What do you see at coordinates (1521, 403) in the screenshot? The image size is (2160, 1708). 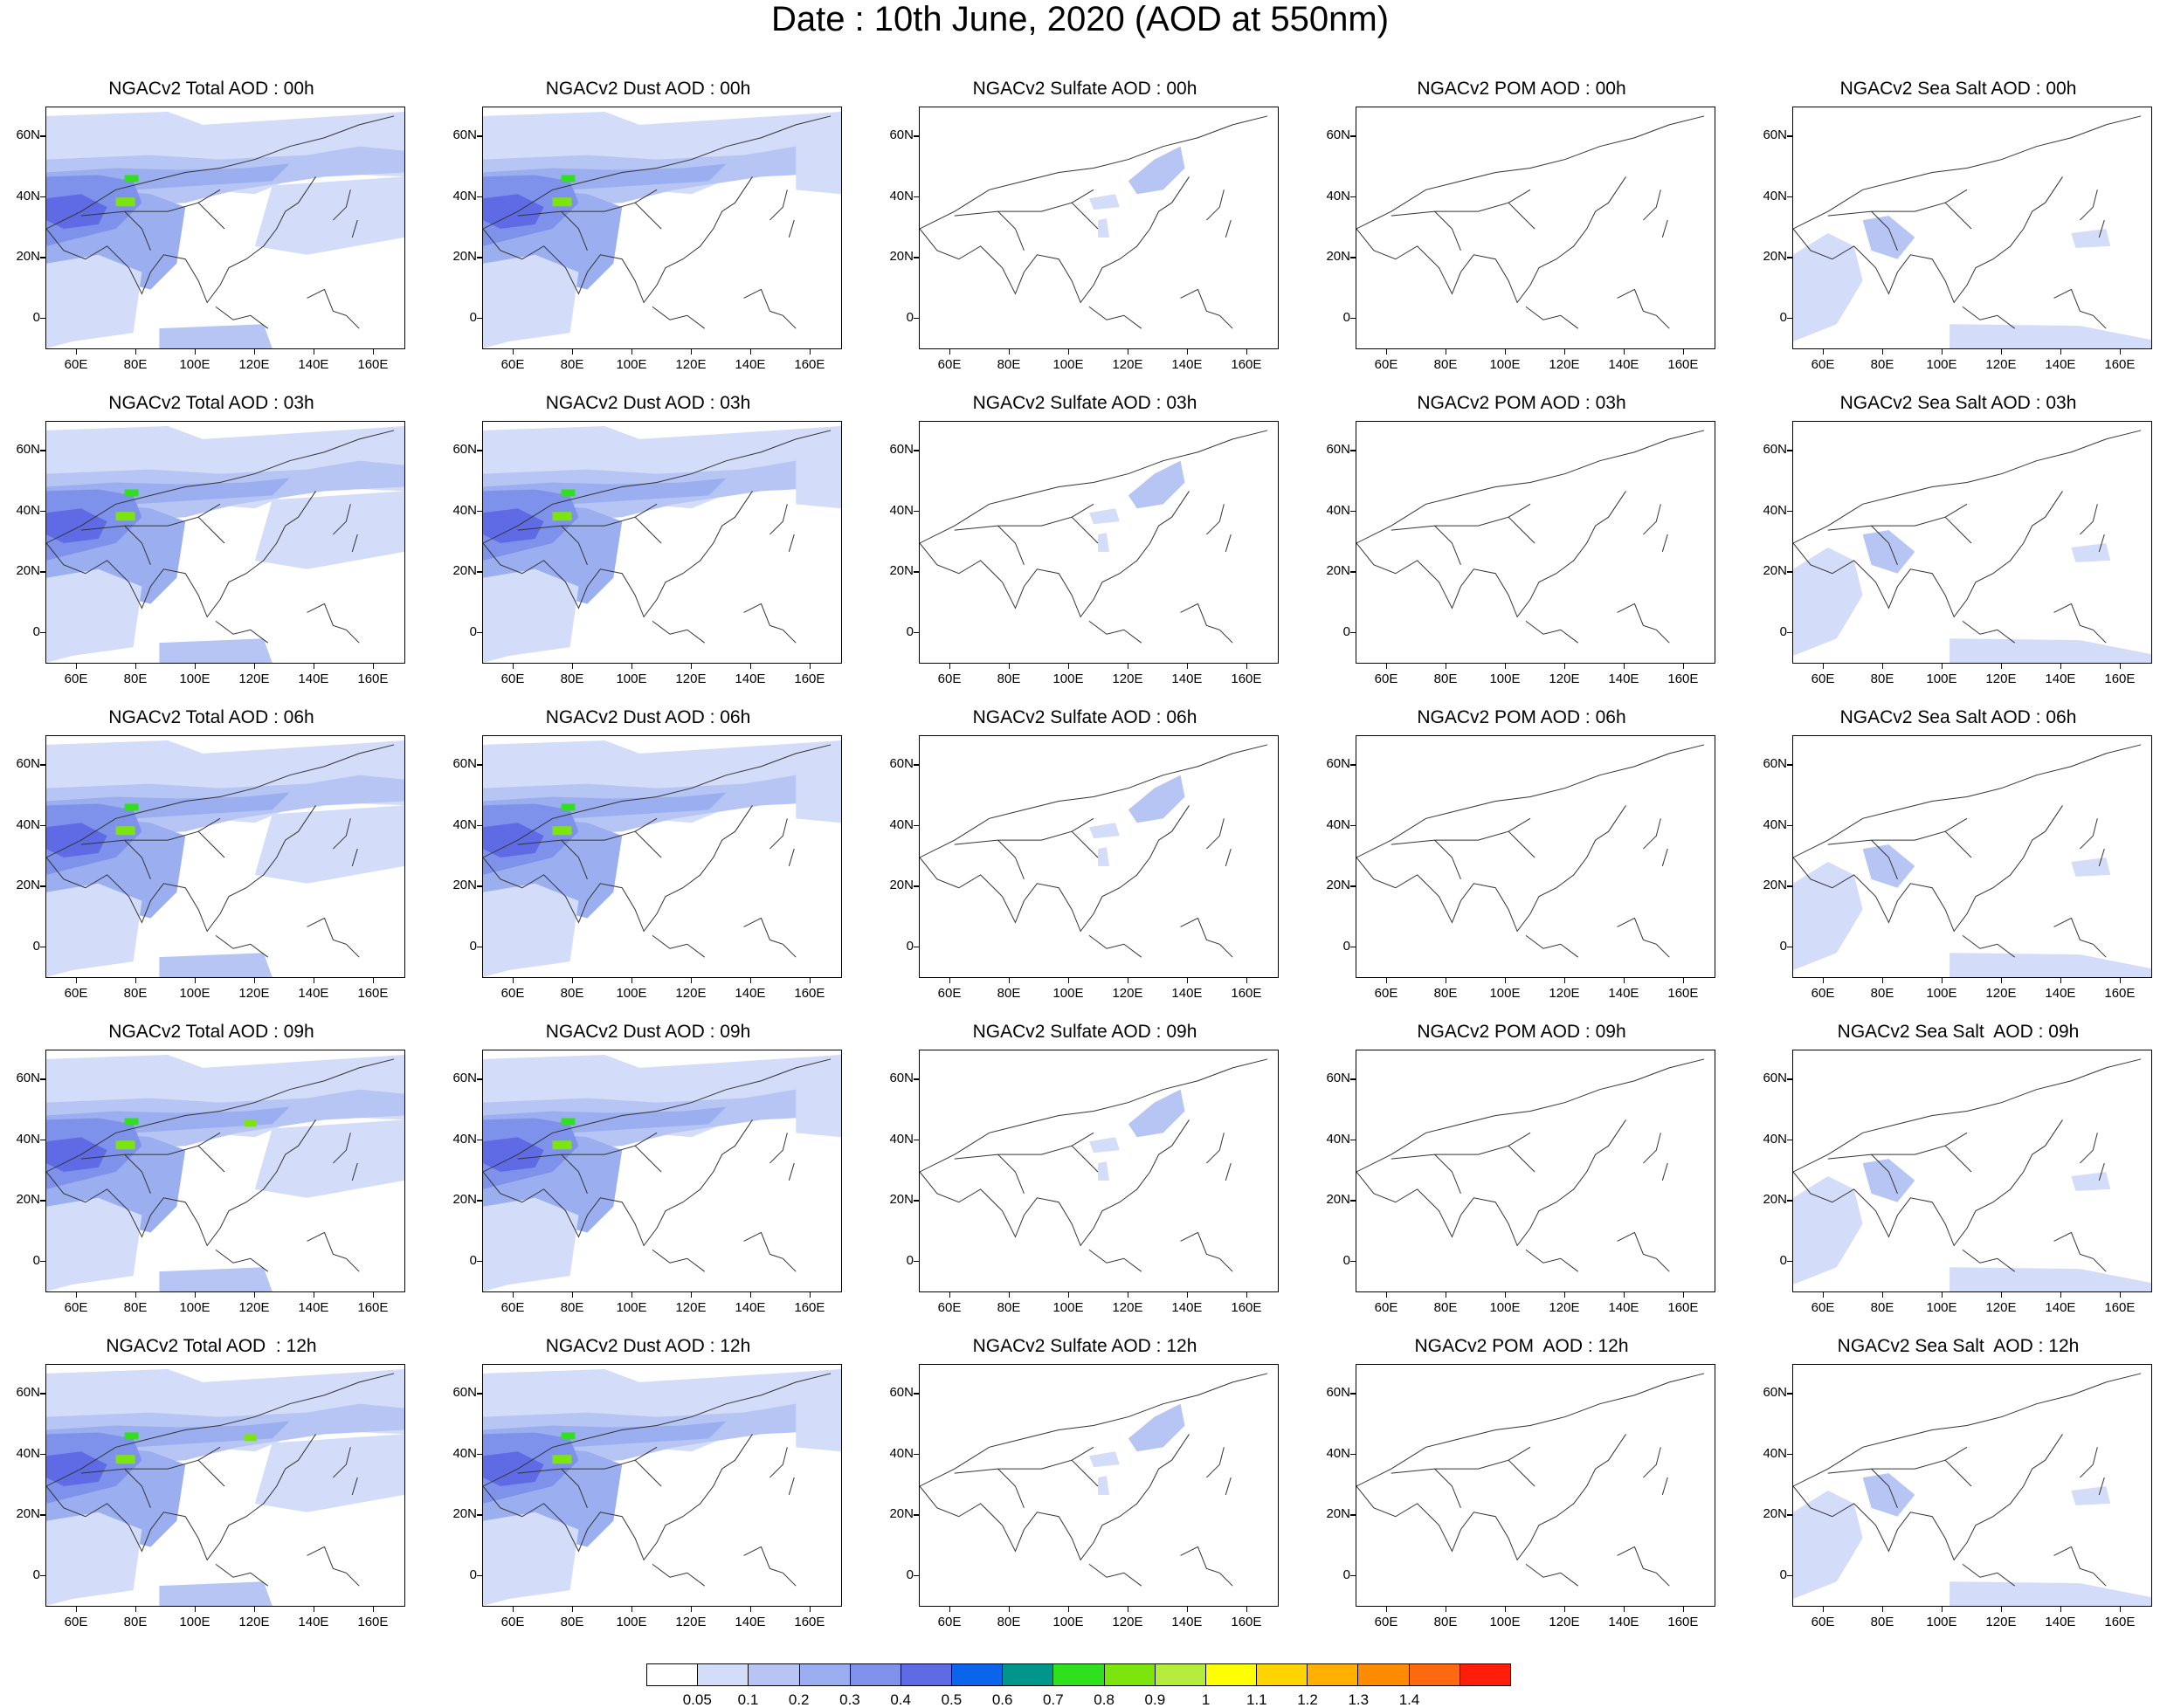 I see `panel-title: NGACv2 POM AOD : 03h` at bounding box center [1521, 403].